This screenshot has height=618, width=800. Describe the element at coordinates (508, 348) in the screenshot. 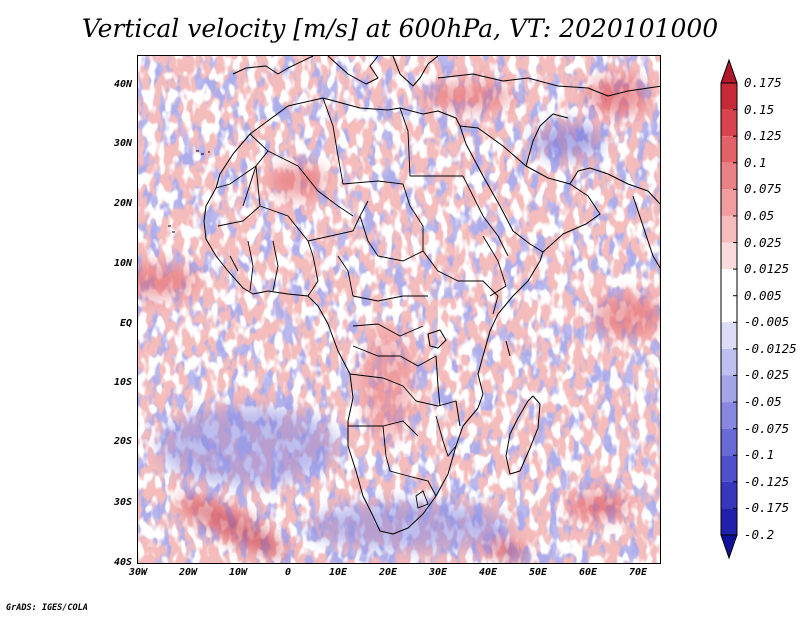

I see `island-hint` at that location.